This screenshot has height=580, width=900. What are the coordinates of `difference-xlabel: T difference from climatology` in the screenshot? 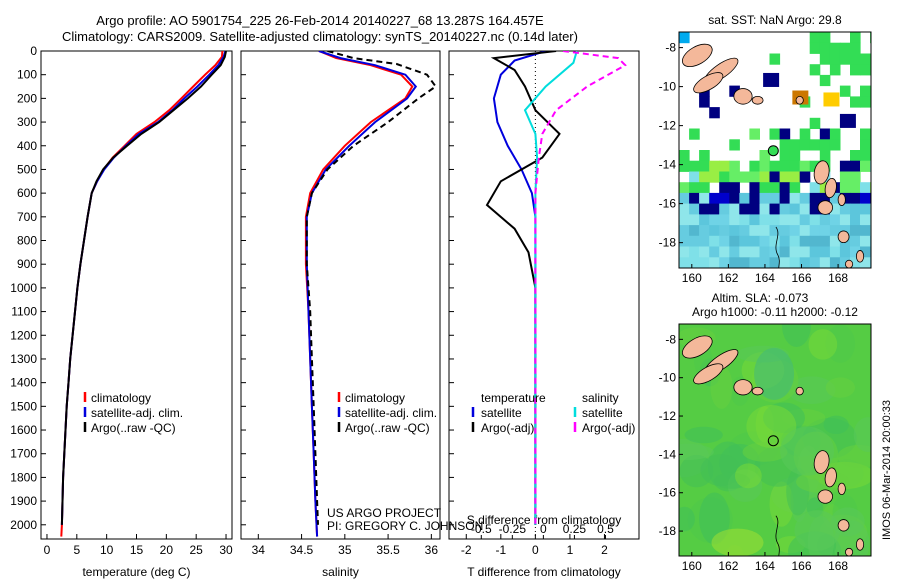 It's located at (544, 572).